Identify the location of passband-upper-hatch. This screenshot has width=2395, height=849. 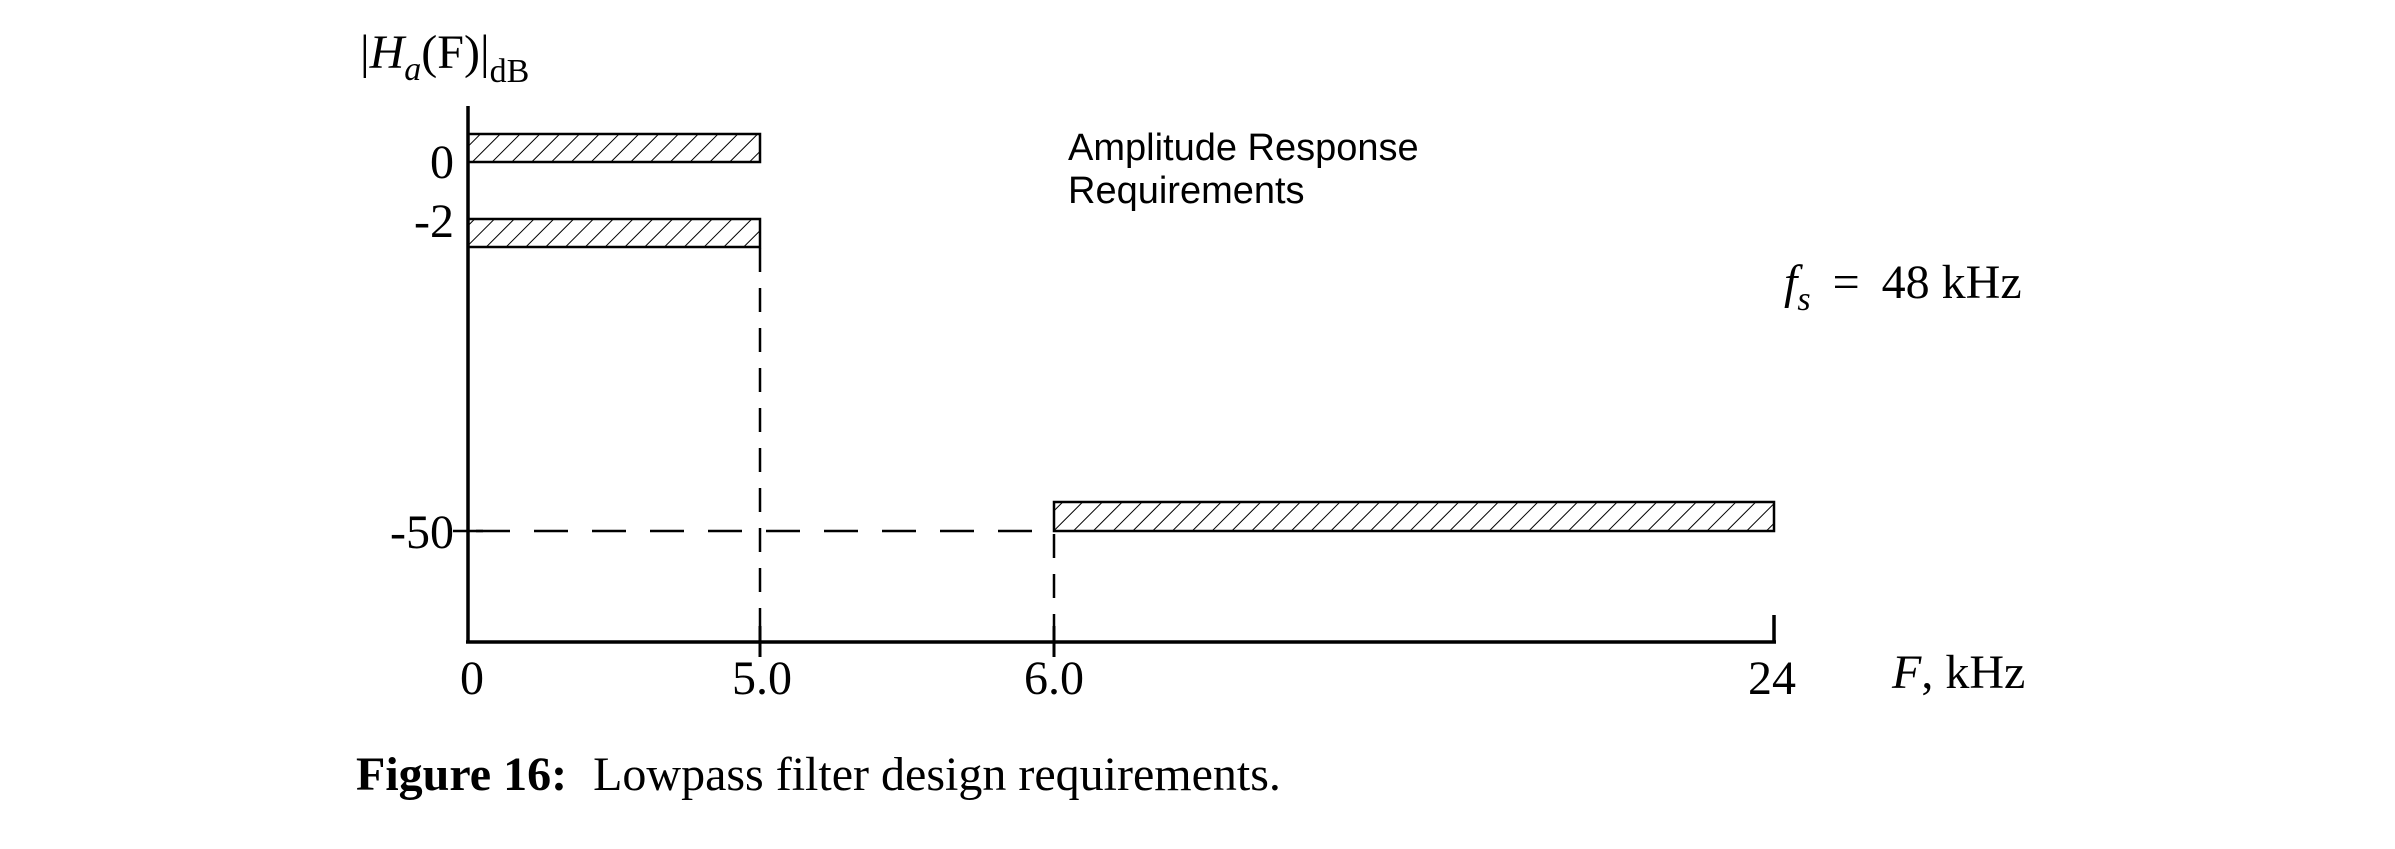
(614, 148).